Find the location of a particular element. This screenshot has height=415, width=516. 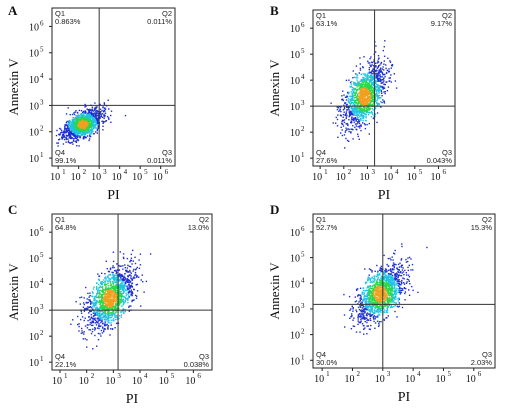

plot-frame is located at coordinates (132, 292).